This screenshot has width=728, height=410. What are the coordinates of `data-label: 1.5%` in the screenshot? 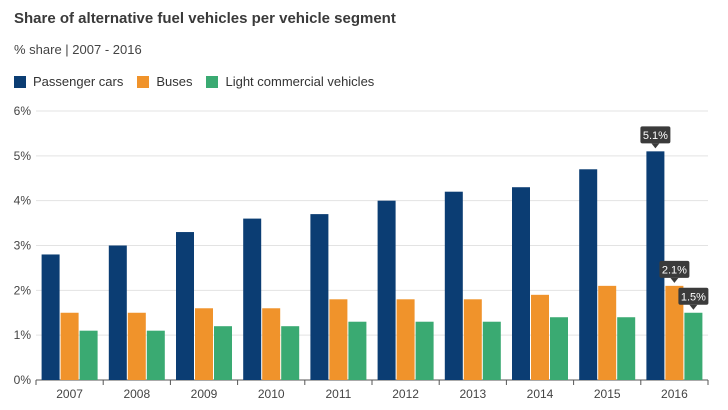 It's located at (693, 297).